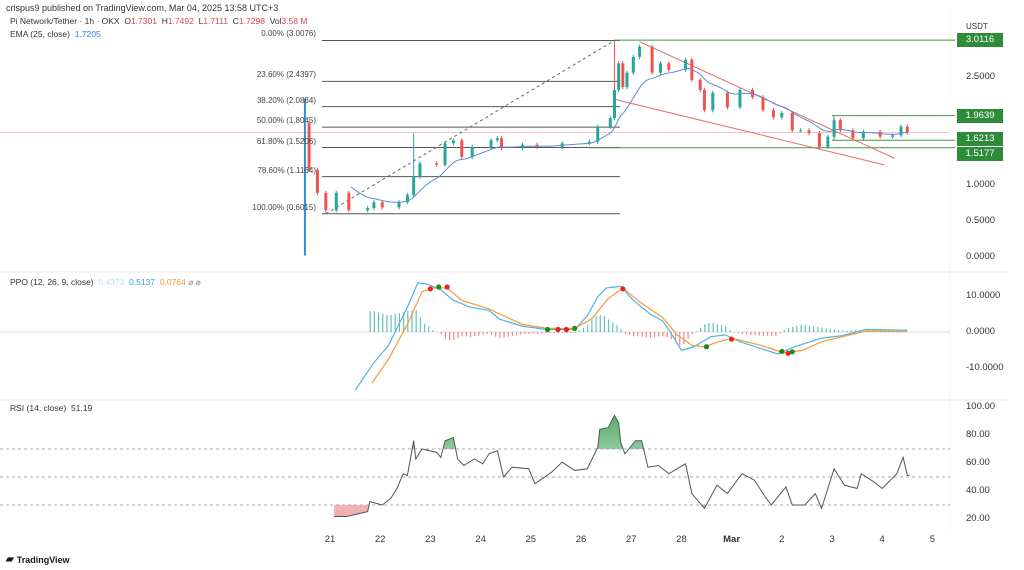 This screenshot has height=570, width=1024. Describe the element at coordinates (286, 121) in the screenshot. I see `fib-level-label: 50.00% (1.8045)` at that location.